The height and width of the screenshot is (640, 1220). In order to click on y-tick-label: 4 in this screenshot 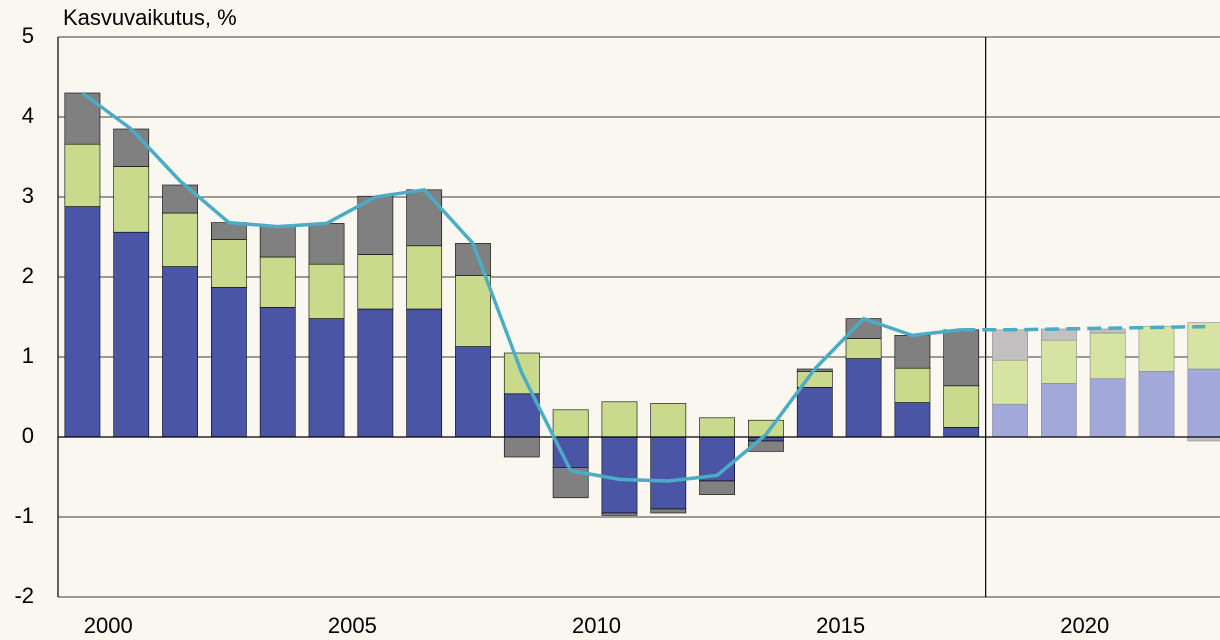, I will do `click(28, 115)`.